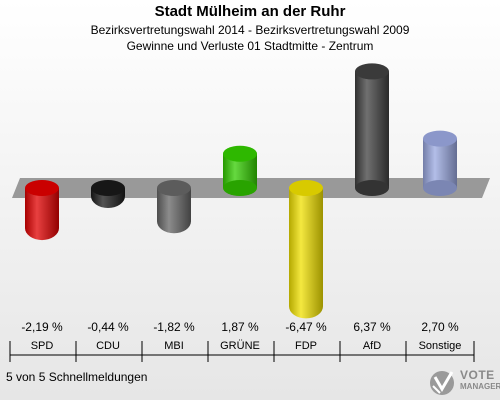 Image resolution: width=500 pixels, height=400 pixels. What do you see at coordinates (442, 383) in the screenshot?
I see `vote-manager-logo-icon` at bounding box center [442, 383].